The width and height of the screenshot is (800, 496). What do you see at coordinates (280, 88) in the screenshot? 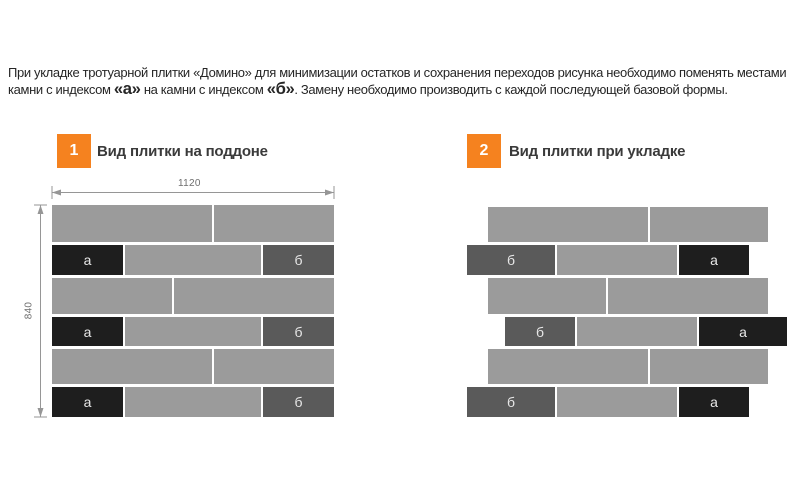
I see `index-b-emphasis: «б»` at bounding box center [280, 88].